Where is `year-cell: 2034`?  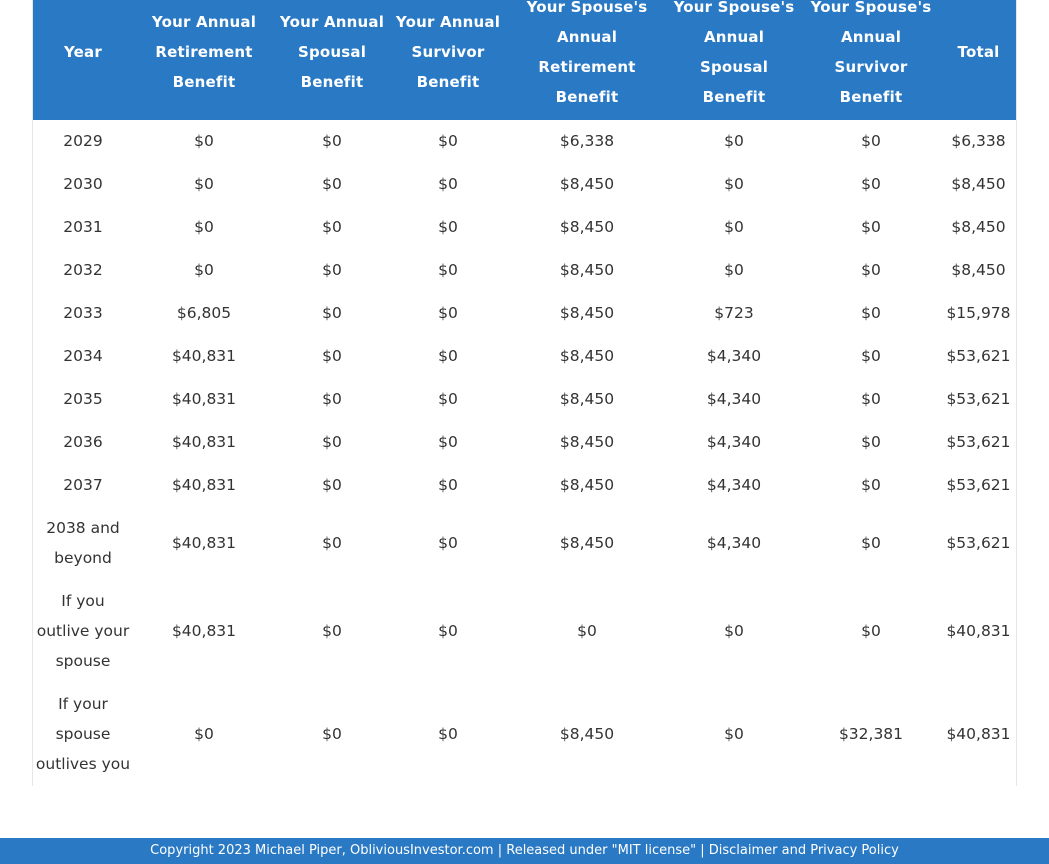 year-cell: 2034 is located at coordinates (83, 356).